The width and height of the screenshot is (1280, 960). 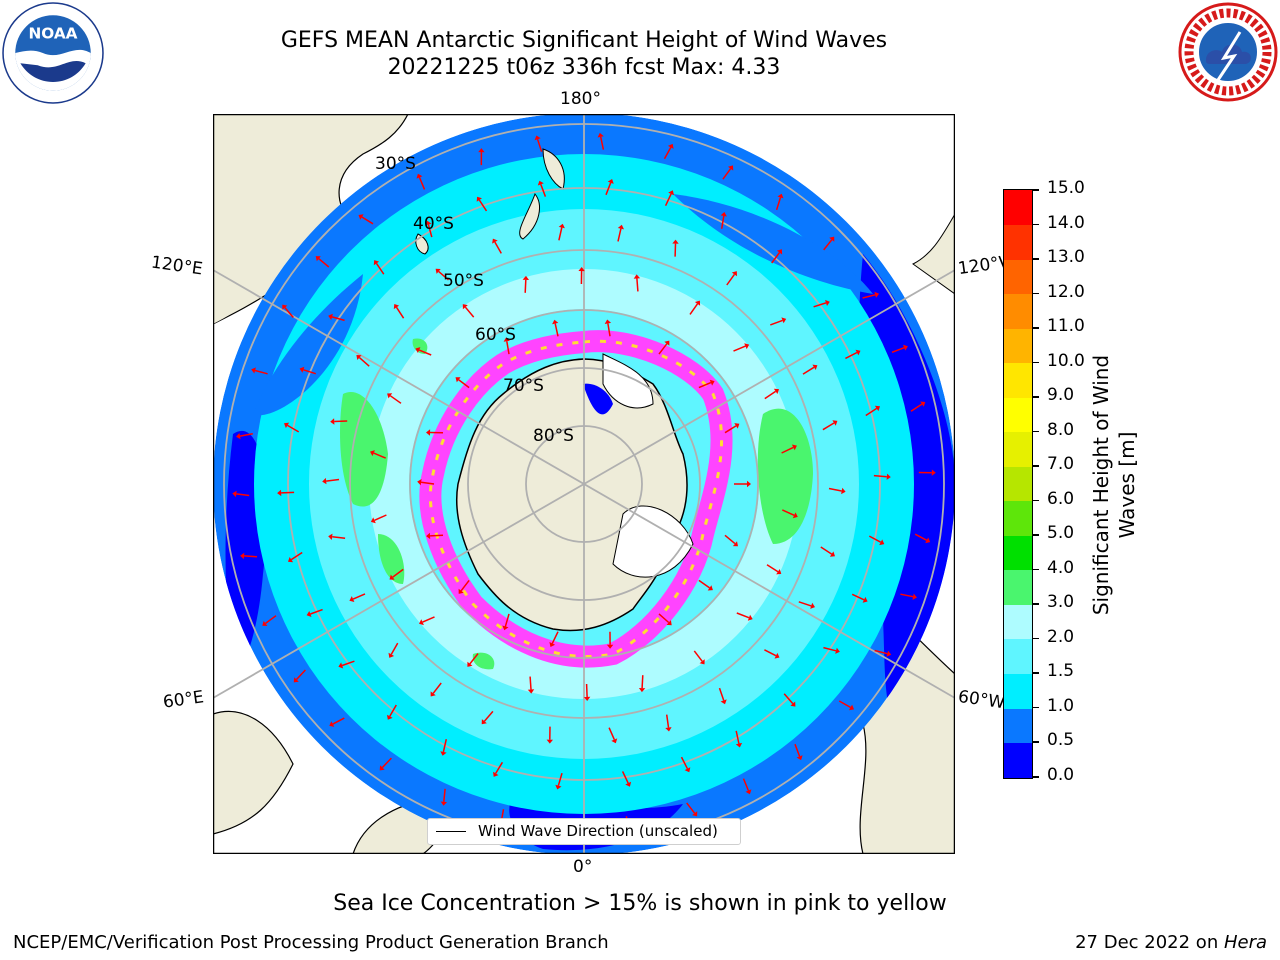 What do you see at coordinates (1149, 942) in the screenshot?
I see `footer-date-text: 27 Dec 2022 on` at bounding box center [1149, 942].